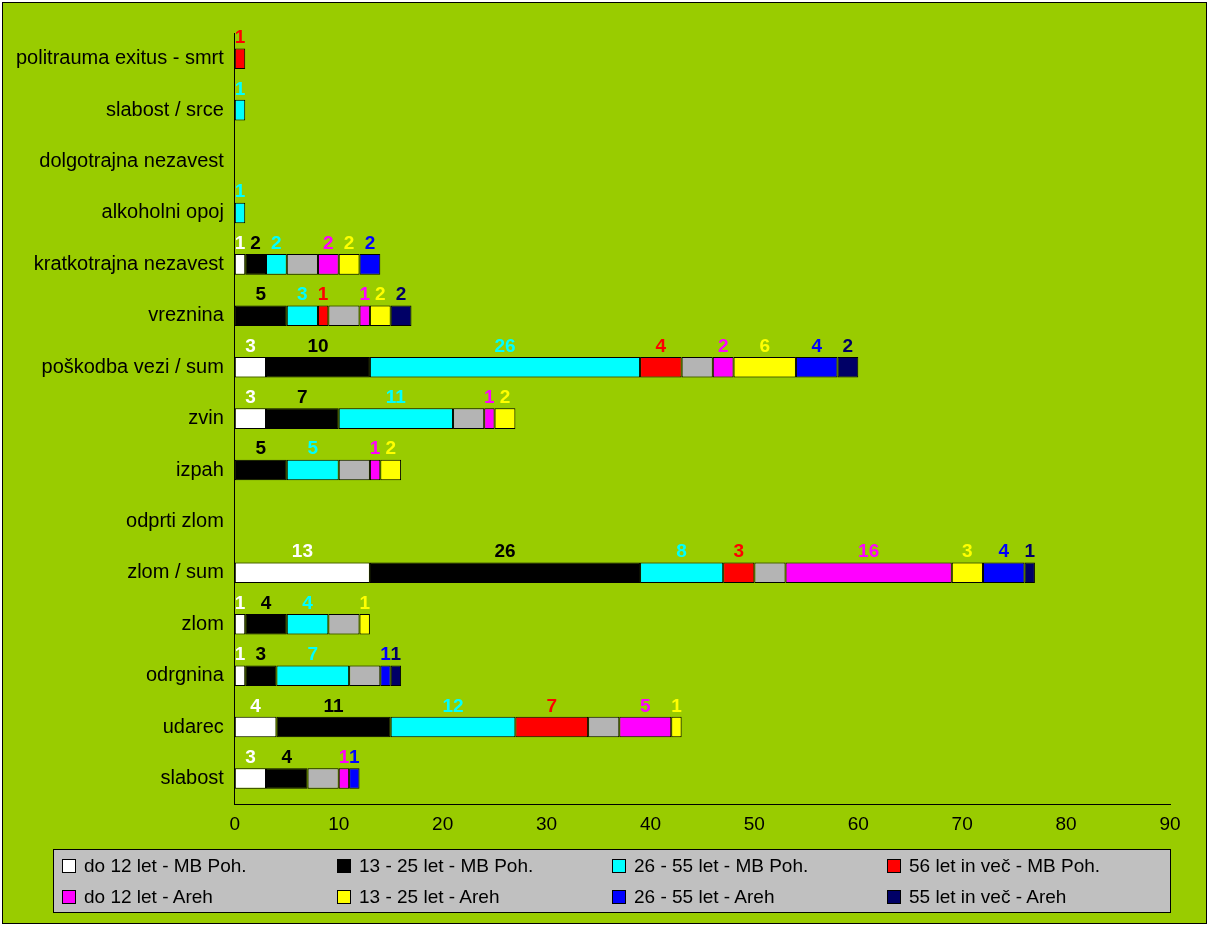 The image size is (1211, 928). Describe the element at coordinates (869, 551) in the screenshot. I see `data-label: 16` at that location.